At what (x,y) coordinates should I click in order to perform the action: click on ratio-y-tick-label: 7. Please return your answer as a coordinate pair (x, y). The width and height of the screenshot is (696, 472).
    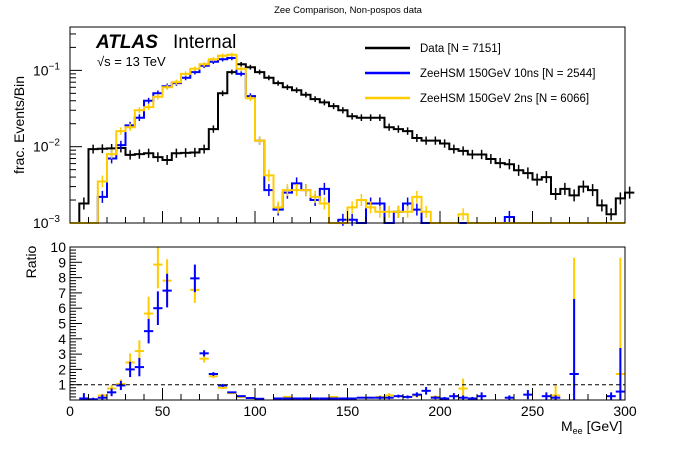
    Looking at the image, I should click on (62, 293).